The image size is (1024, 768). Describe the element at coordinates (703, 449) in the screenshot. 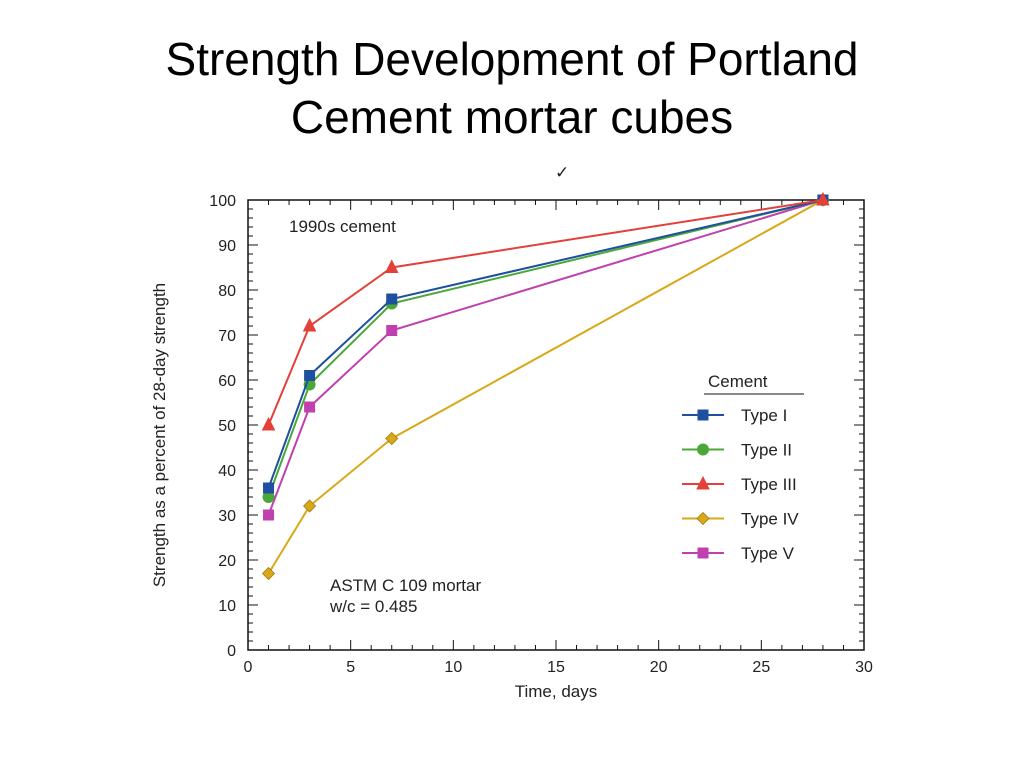

I see `legend-marker-type-ii` at that location.